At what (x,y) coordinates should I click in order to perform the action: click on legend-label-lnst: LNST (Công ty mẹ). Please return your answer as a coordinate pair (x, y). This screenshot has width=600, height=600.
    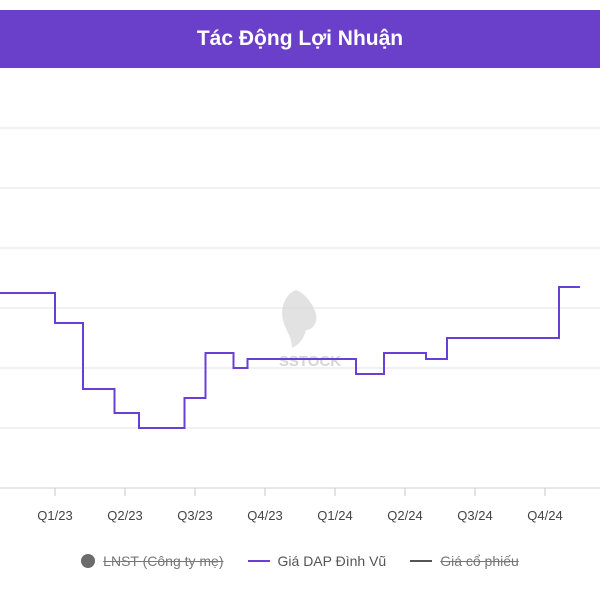
    Looking at the image, I should click on (163, 561).